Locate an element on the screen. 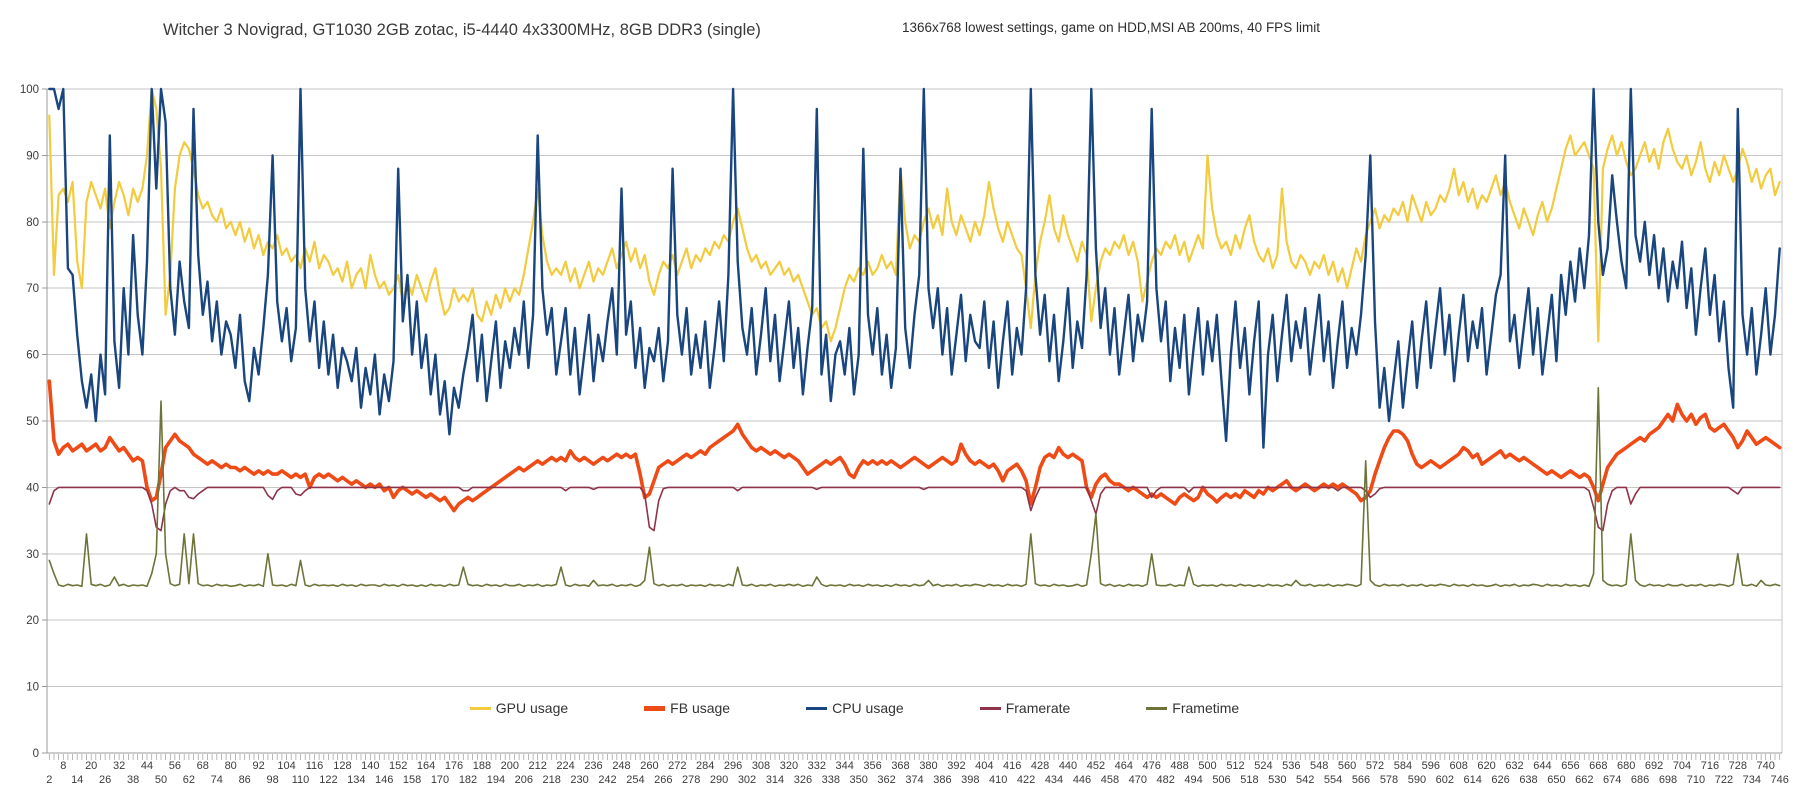 This screenshot has width=1799, height=795. x-tick-label: 482 is located at coordinates (1166, 780).